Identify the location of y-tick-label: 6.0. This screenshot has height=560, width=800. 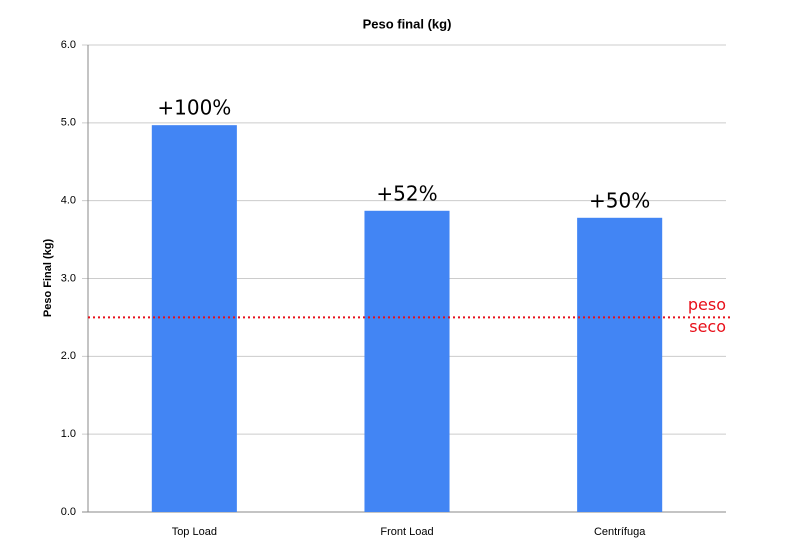
(68, 45).